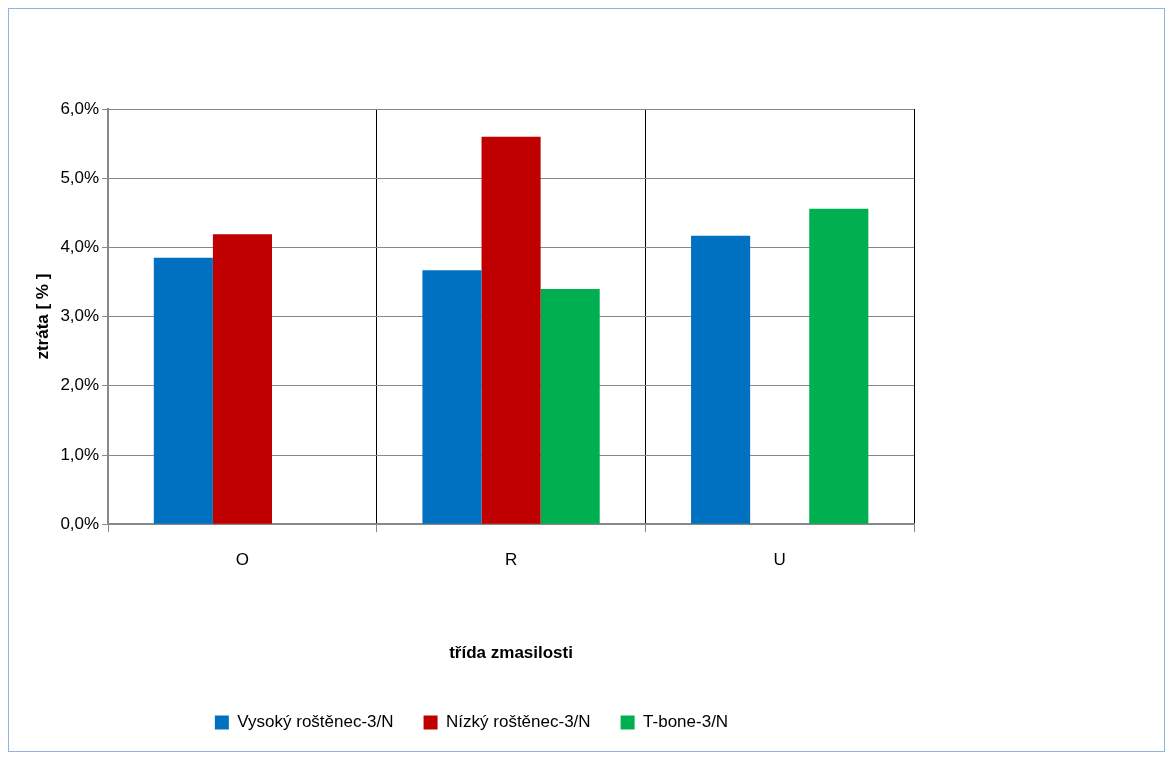 The image size is (1173, 760). I want to click on y-tick-label: 4,0%, so click(80, 247).